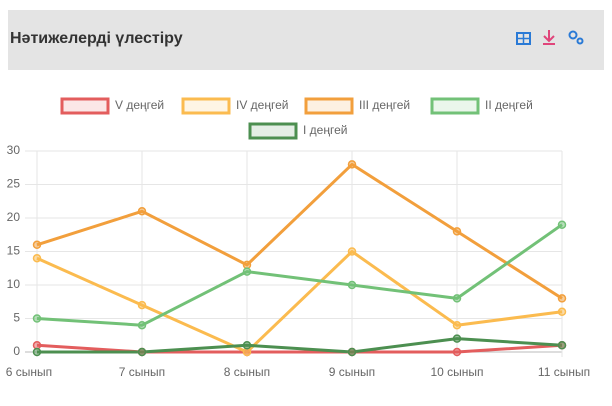 This screenshot has width=612, height=406. Describe the element at coordinates (14, 284) in the screenshot. I see `y-tick-label: 10` at that location.